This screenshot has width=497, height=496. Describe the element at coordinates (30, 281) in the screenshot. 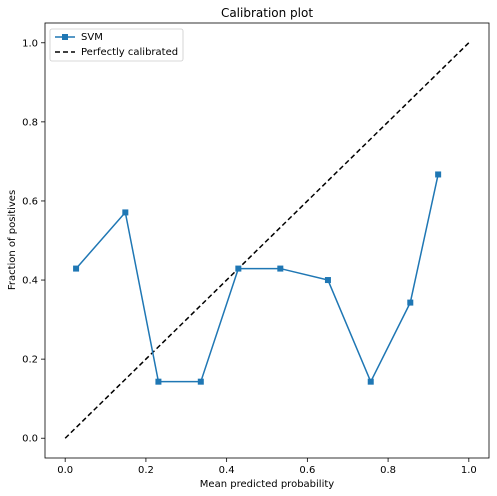

I see `y-tick-label: 0.4` at that location.